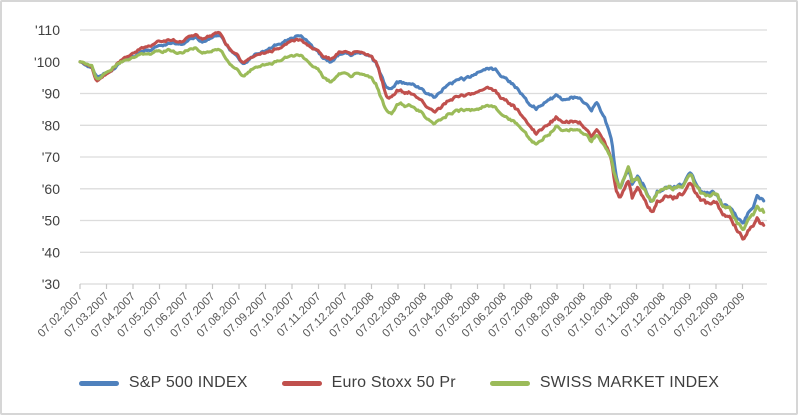 Image resolution: width=798 pixels, height=415 pixels. I want to click on y-axis-tick-label: '70, so click(51, 157).